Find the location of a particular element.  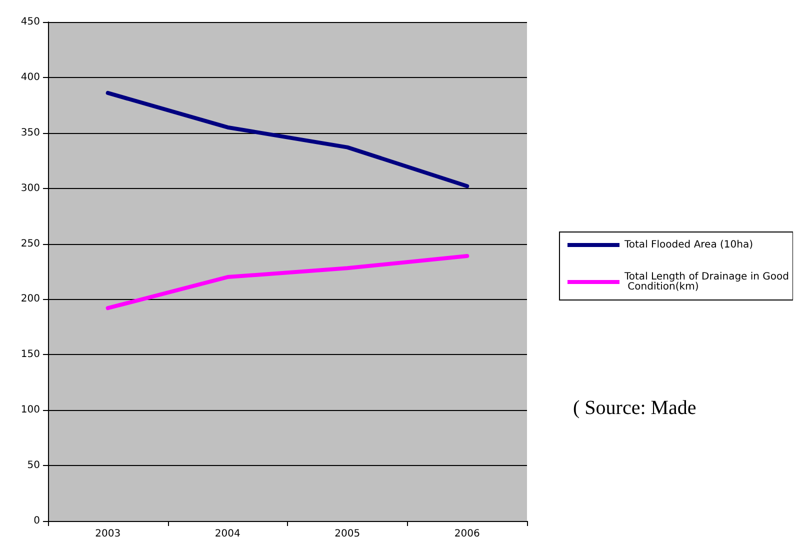

y-tick-label: 400 is located at coordinates (30, 77).